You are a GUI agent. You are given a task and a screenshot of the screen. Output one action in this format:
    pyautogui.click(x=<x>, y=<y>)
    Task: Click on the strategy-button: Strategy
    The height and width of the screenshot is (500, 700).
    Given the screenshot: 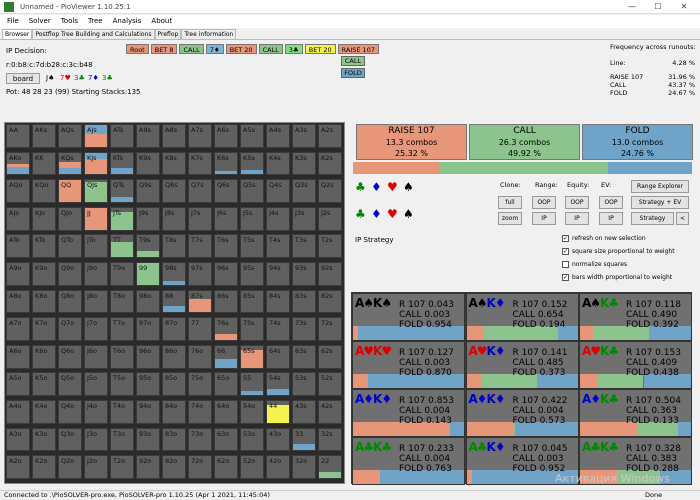 What is the action you would take?
    pyautogui.click(x=652, y=218)
    